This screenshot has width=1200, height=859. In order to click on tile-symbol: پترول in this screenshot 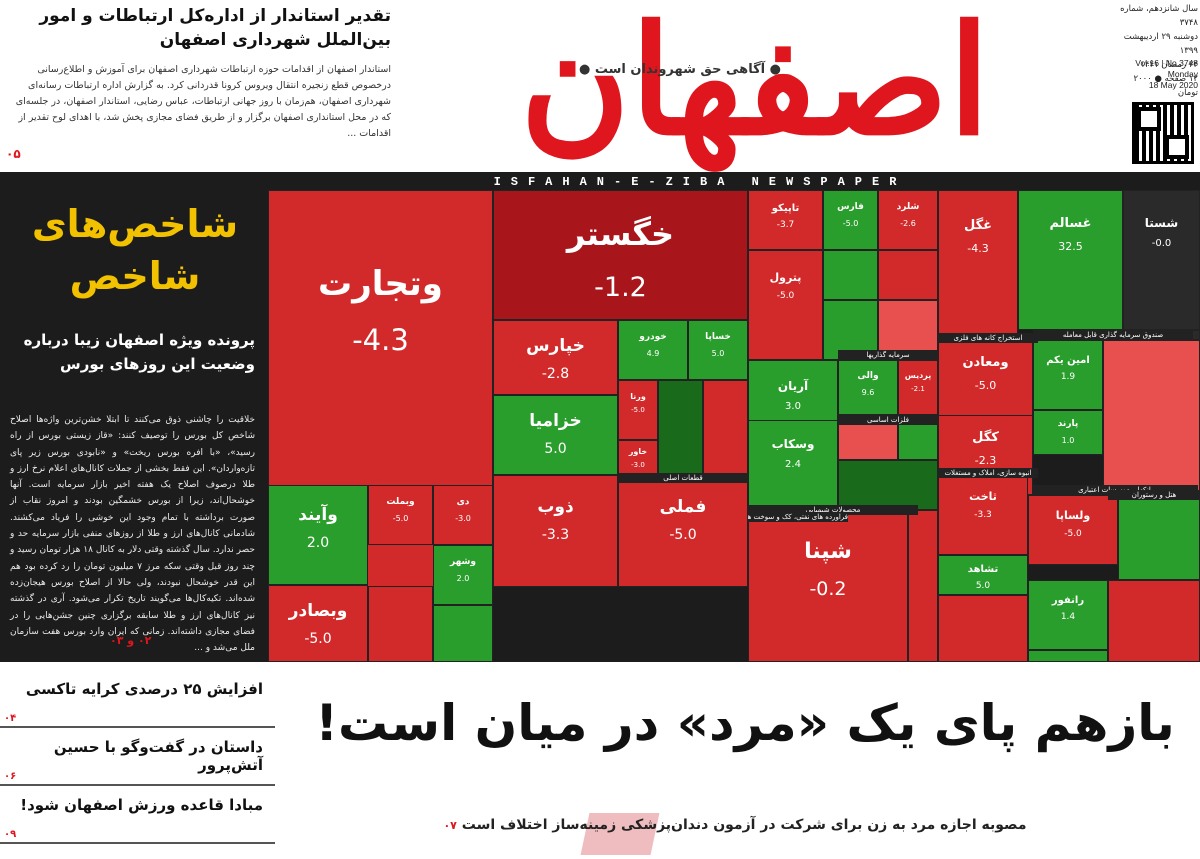, I will do `click(785, 277)`.